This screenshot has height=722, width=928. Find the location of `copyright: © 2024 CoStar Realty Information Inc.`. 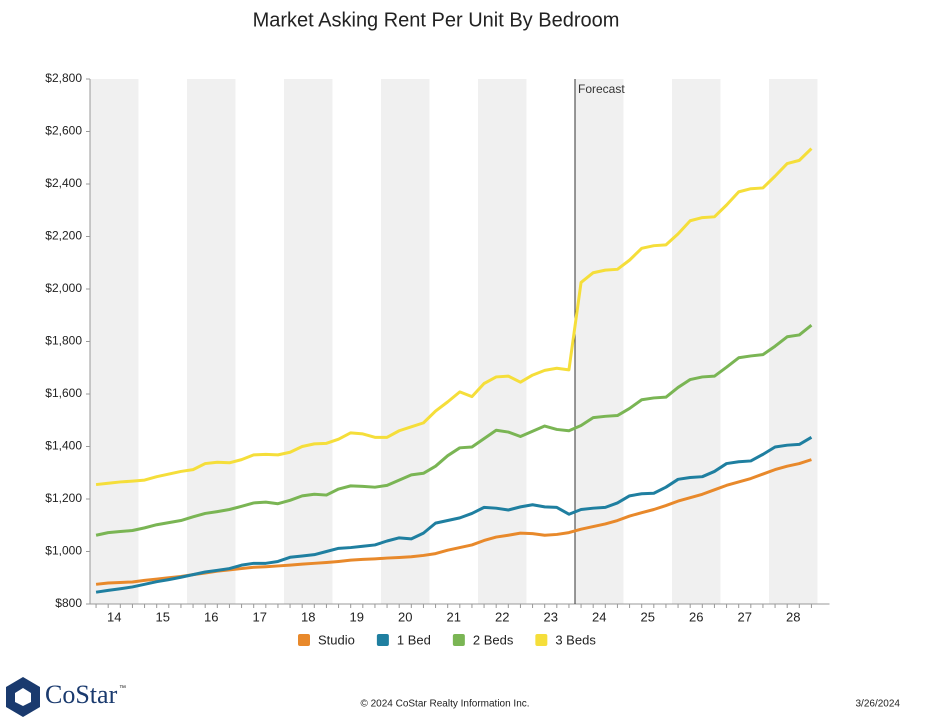

copyright: © 2024 CoStar Realty Information Inc. is located at coordinates (444, 704).